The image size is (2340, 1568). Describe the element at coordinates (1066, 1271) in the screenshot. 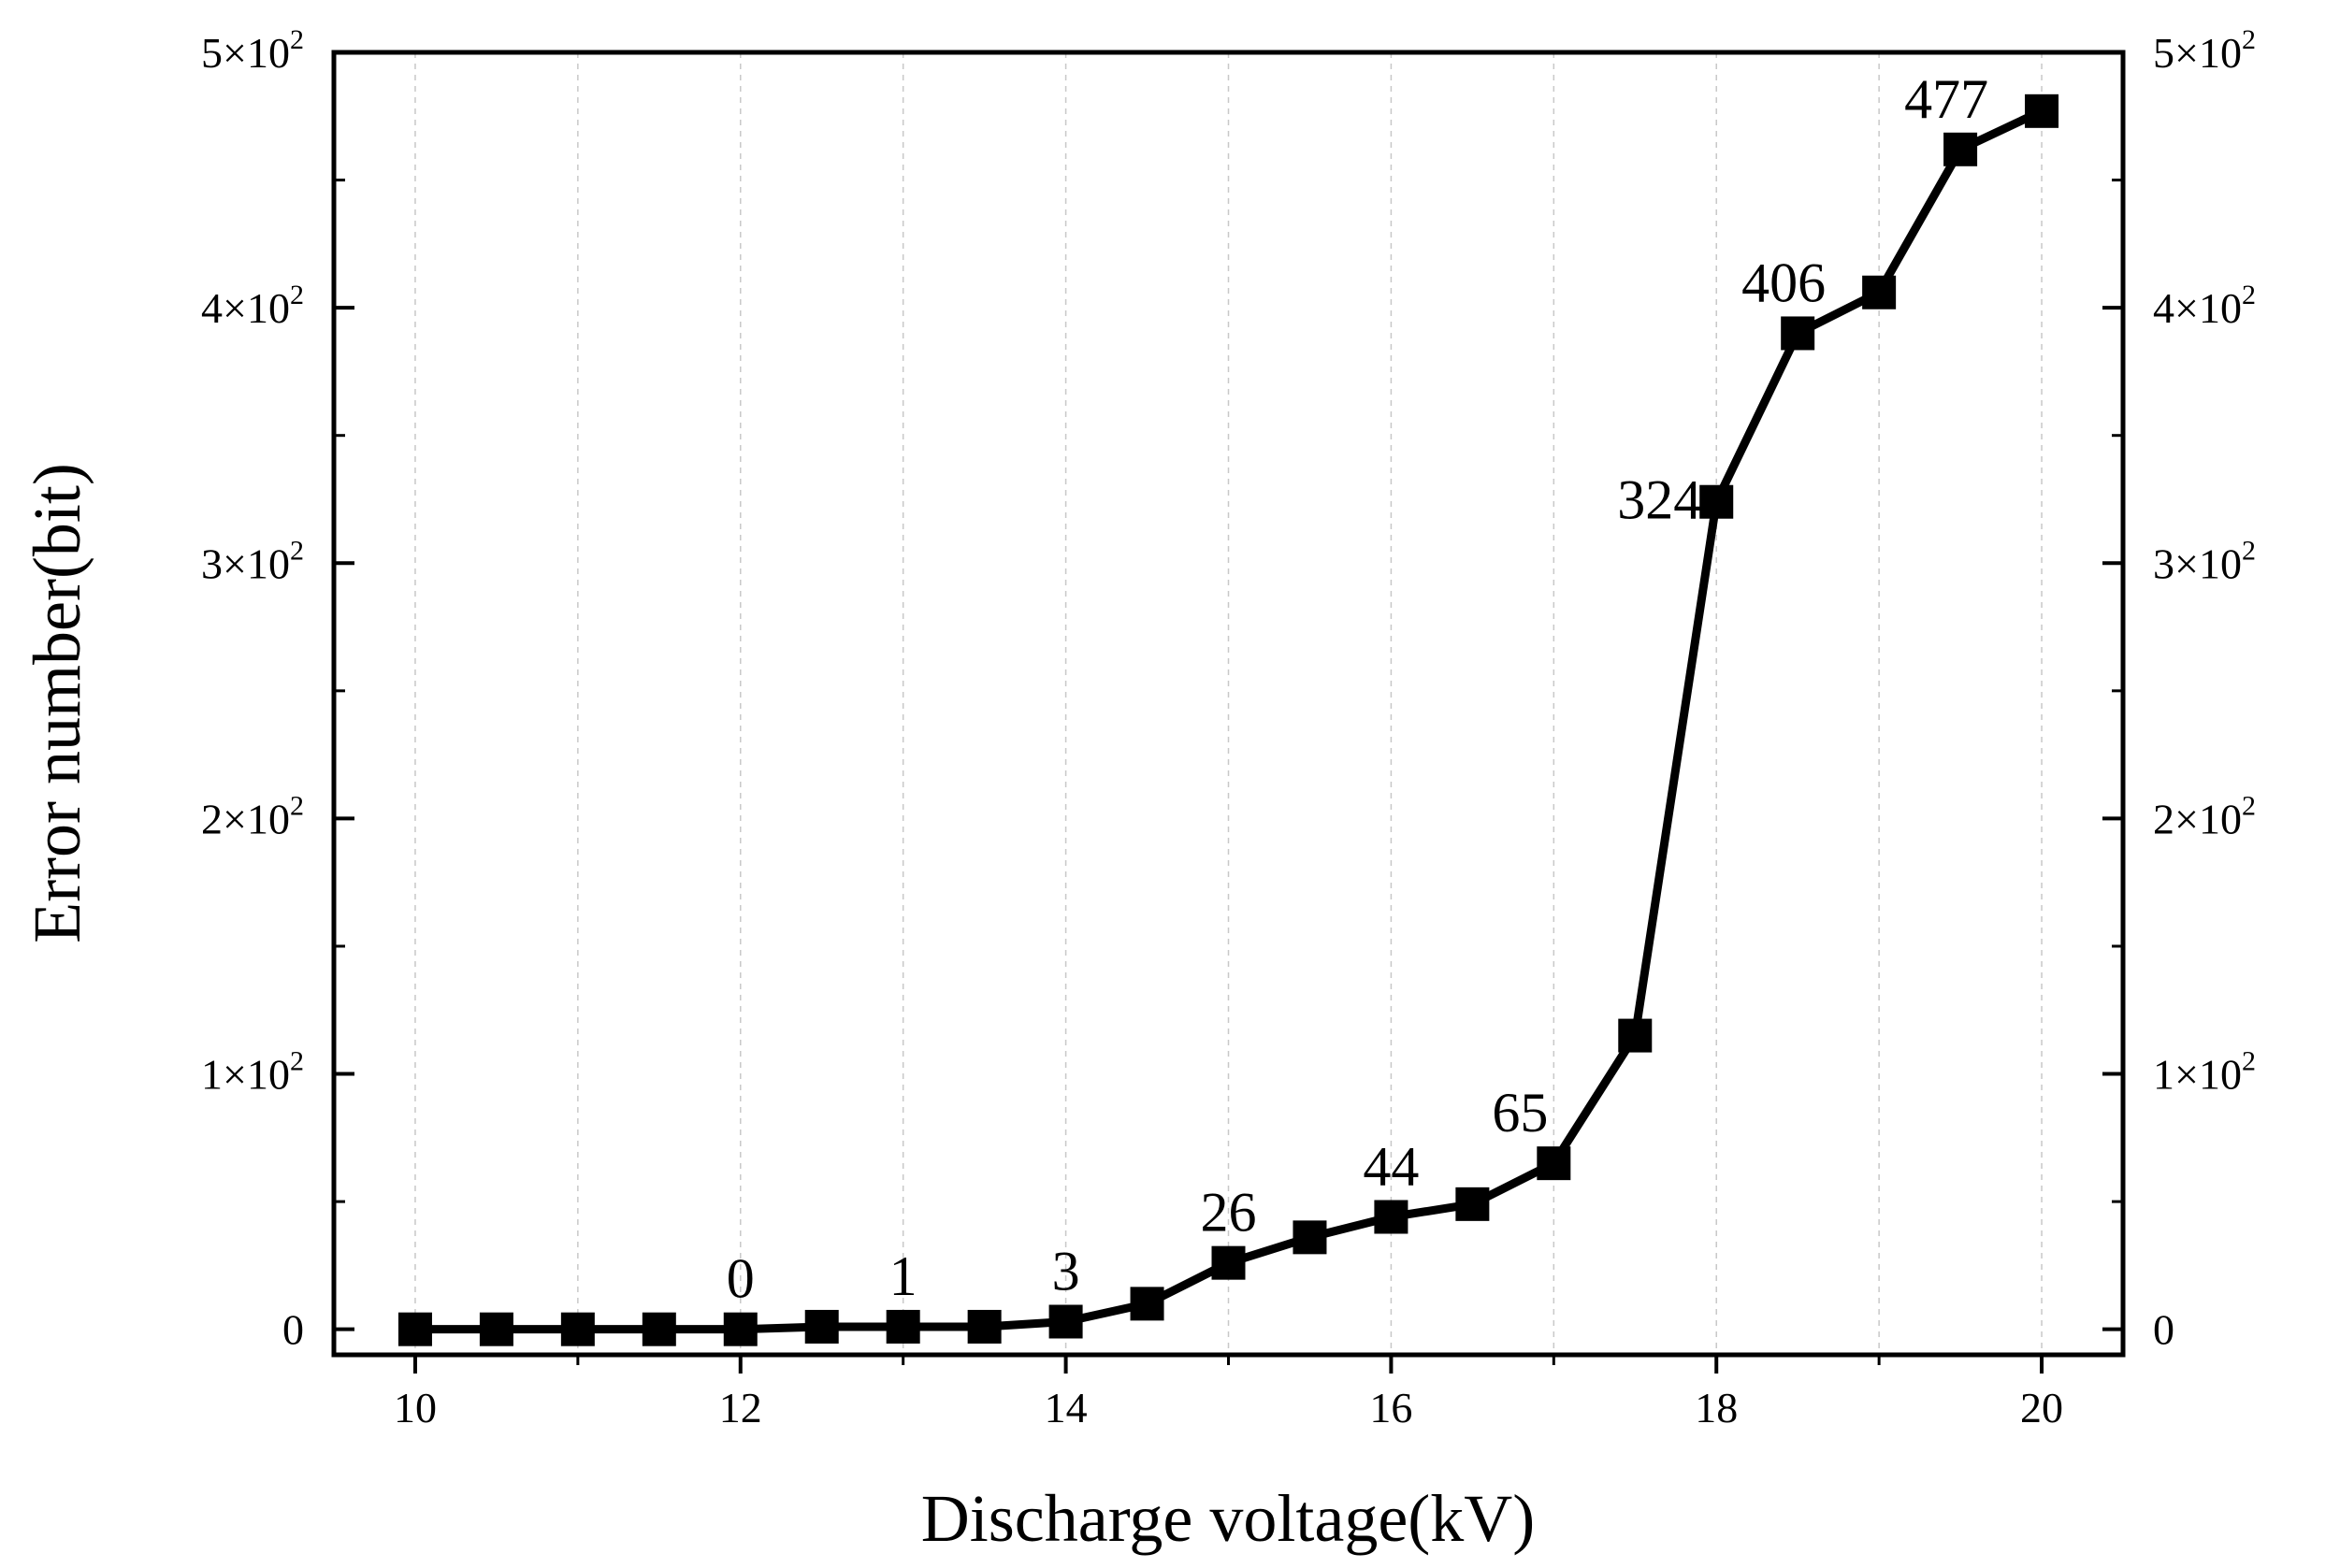

I see `data-label: 3` at that location.